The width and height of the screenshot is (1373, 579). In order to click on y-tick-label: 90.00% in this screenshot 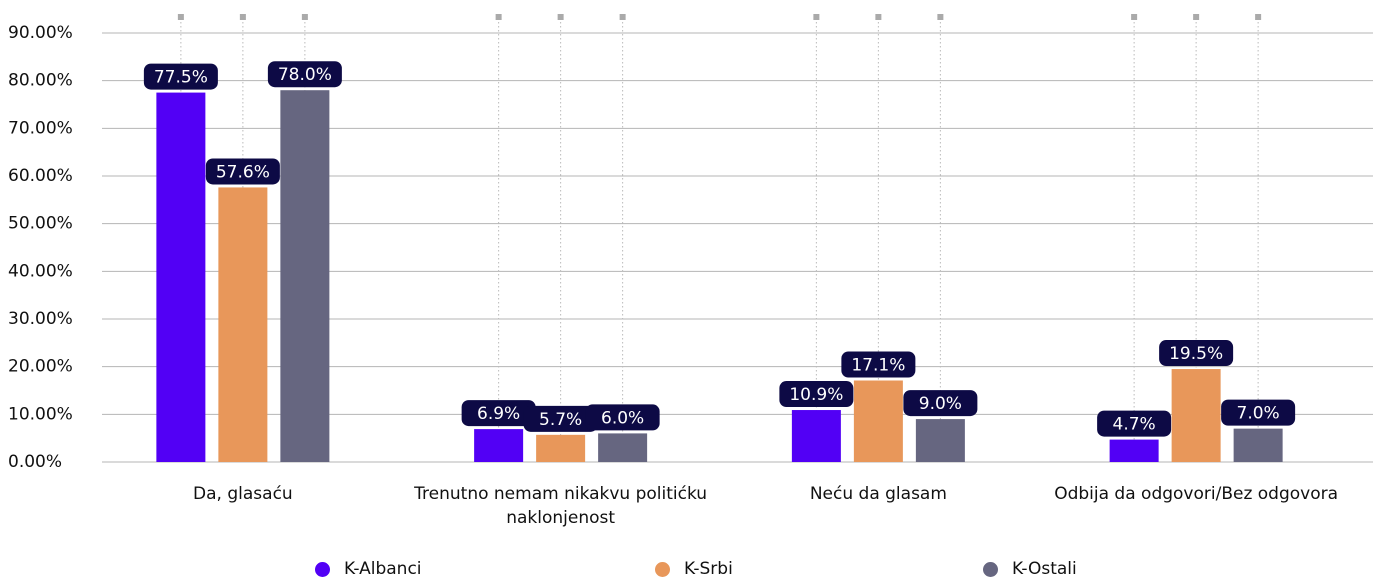, I will do `click(40, 33)`.